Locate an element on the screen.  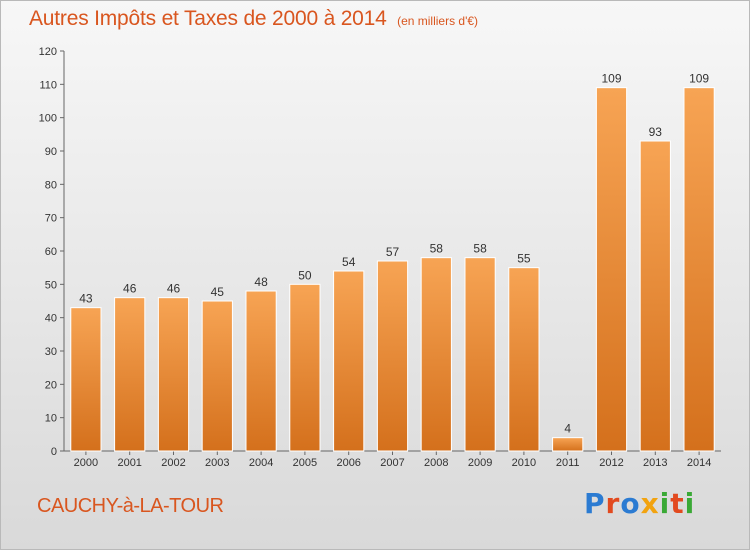
bar-2005 is located at coordinates (305, 367).